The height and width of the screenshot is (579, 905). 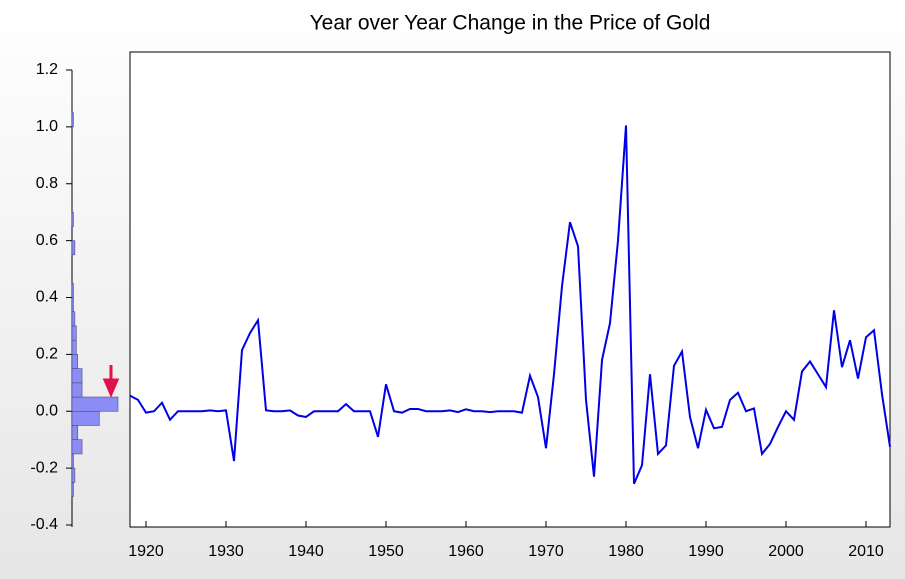 What do you see at coordinates (47, 240) in the screenshot?
I see `y-tick-label: 0.6` at bounding box center [47, 240].